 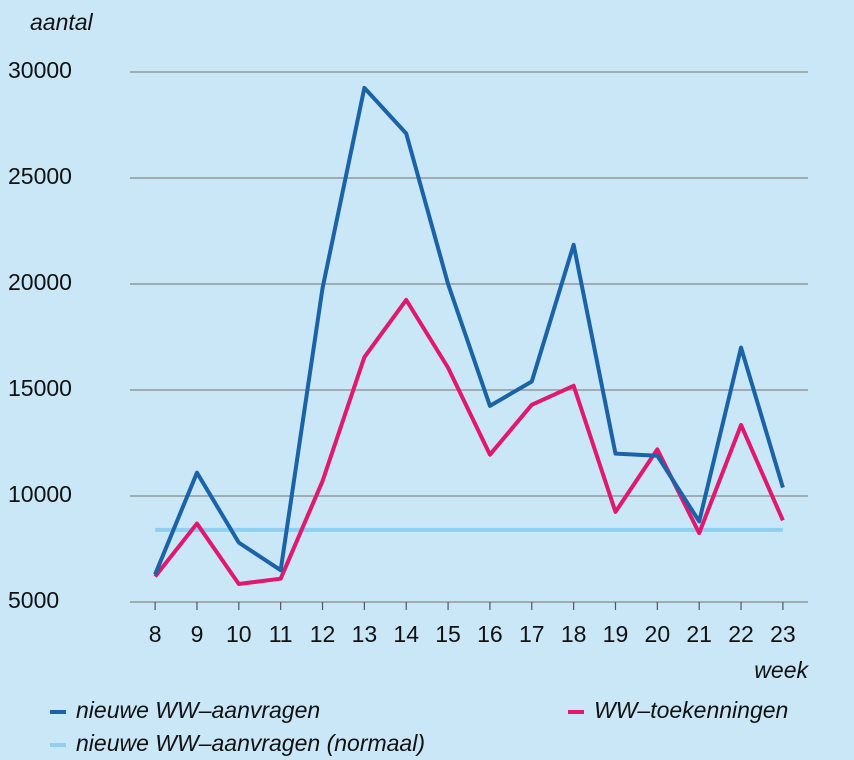 What do you see at coordinates (239, 634) in the screenshot?
I see `x-tick-label: 10` at bounding box center [239, 634].